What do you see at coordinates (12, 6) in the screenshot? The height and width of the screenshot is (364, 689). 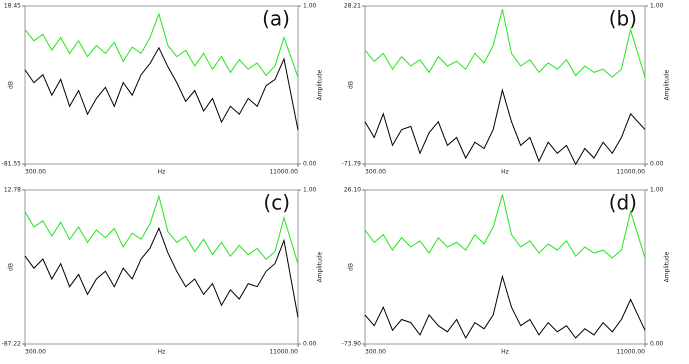 I see `y-tick-label: 18.45` at bounding box center [12, 6].